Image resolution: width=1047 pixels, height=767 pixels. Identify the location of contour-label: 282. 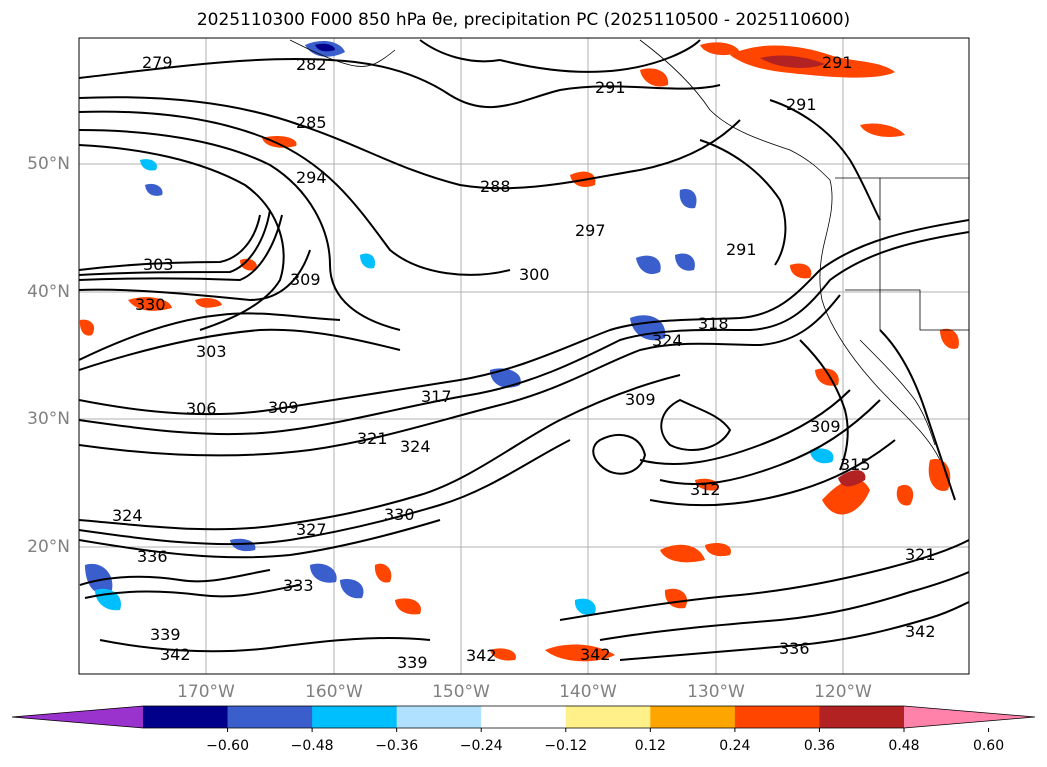
(311, 64).